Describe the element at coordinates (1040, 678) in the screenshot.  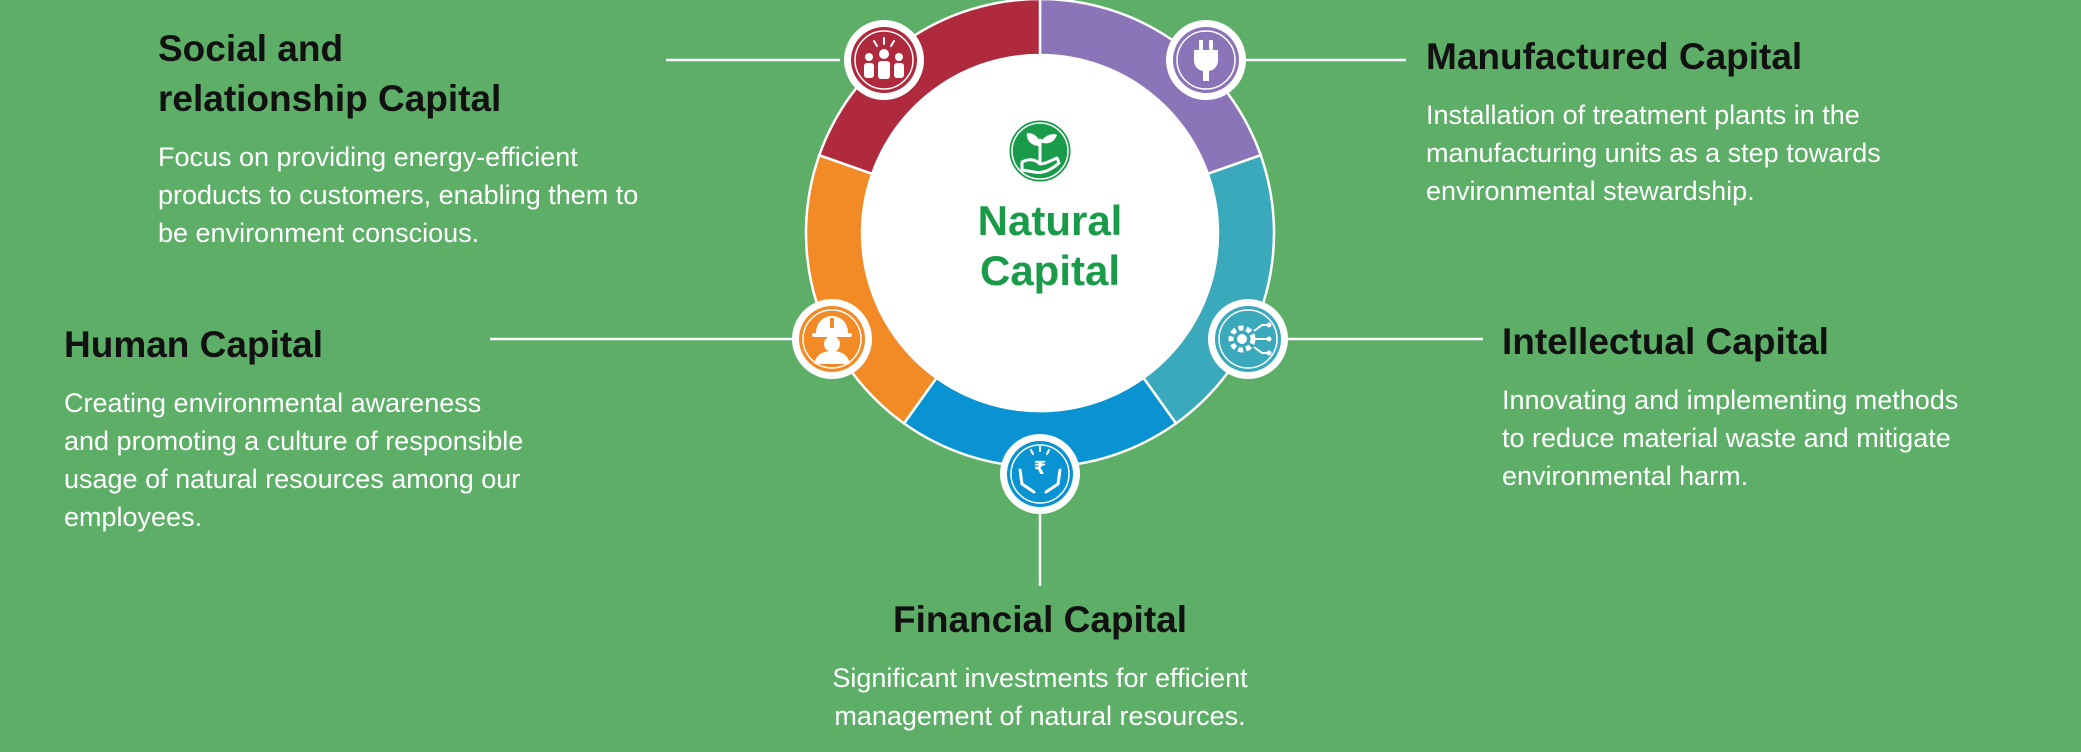
I see `financial-capital-line: Significant investments for efficient` at that location.